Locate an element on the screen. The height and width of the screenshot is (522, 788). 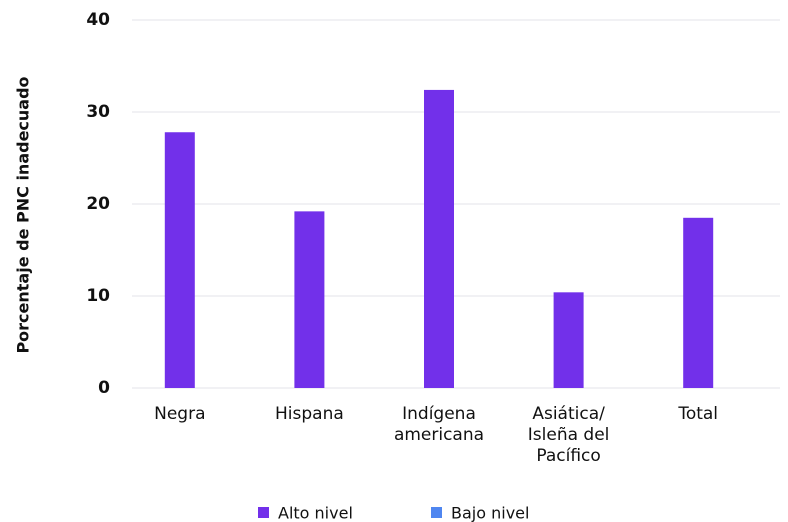
x-tick-label: Asiática/ Isleña del Pacífico is located at coordinates (568, 435).